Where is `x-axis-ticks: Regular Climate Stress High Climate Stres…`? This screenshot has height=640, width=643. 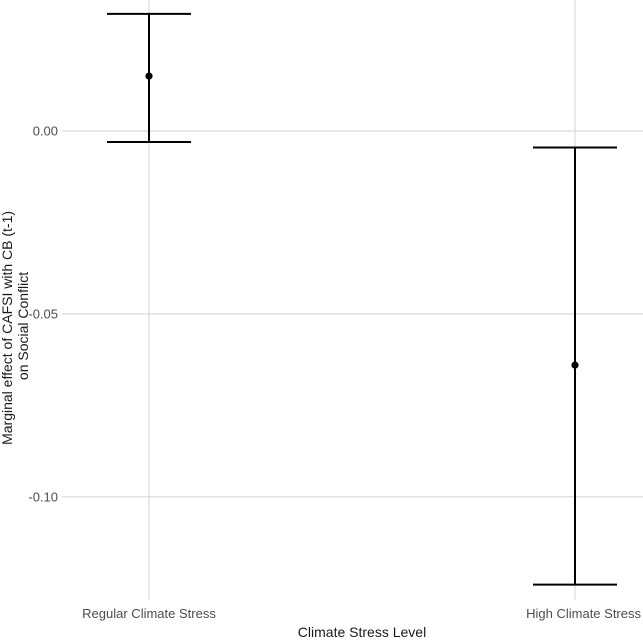 x-axis-ticks: Regular Climate Stress High Climate Stres… is located at coordinates (361, 613).